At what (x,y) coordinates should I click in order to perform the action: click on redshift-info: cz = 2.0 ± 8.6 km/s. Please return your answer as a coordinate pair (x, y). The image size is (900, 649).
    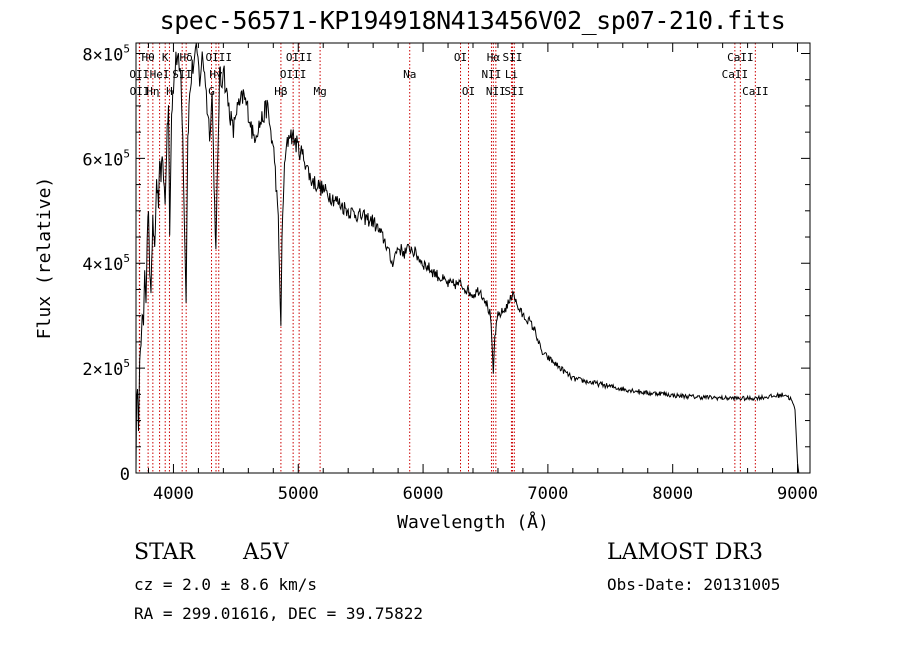
    Looking at the image, I should click on (226, 584).